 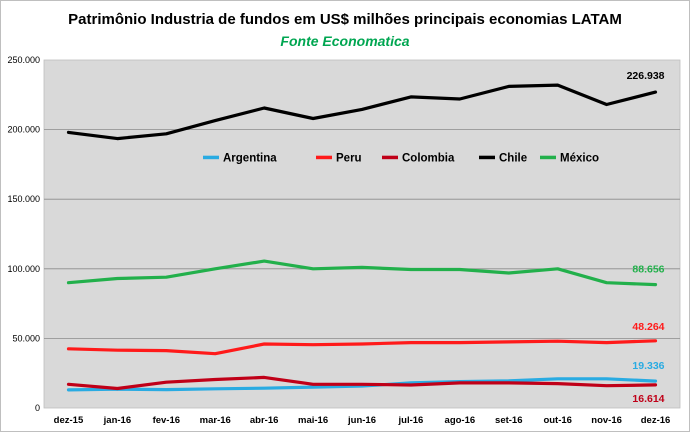 I want to click on legend-label: México, so click(x=579, y=158).